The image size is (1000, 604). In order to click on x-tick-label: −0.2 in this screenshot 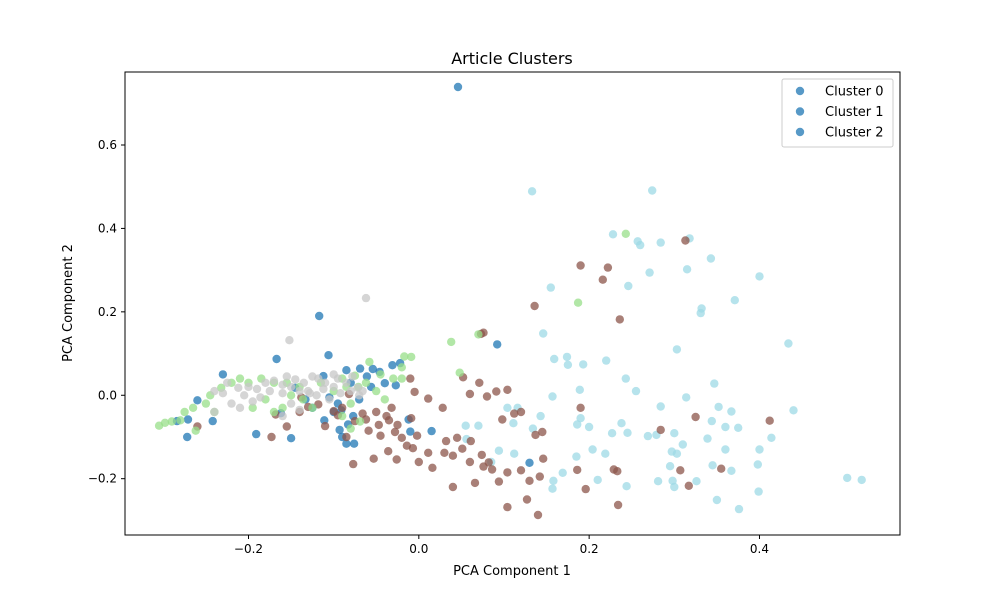, I will do `click(248, 549)`.